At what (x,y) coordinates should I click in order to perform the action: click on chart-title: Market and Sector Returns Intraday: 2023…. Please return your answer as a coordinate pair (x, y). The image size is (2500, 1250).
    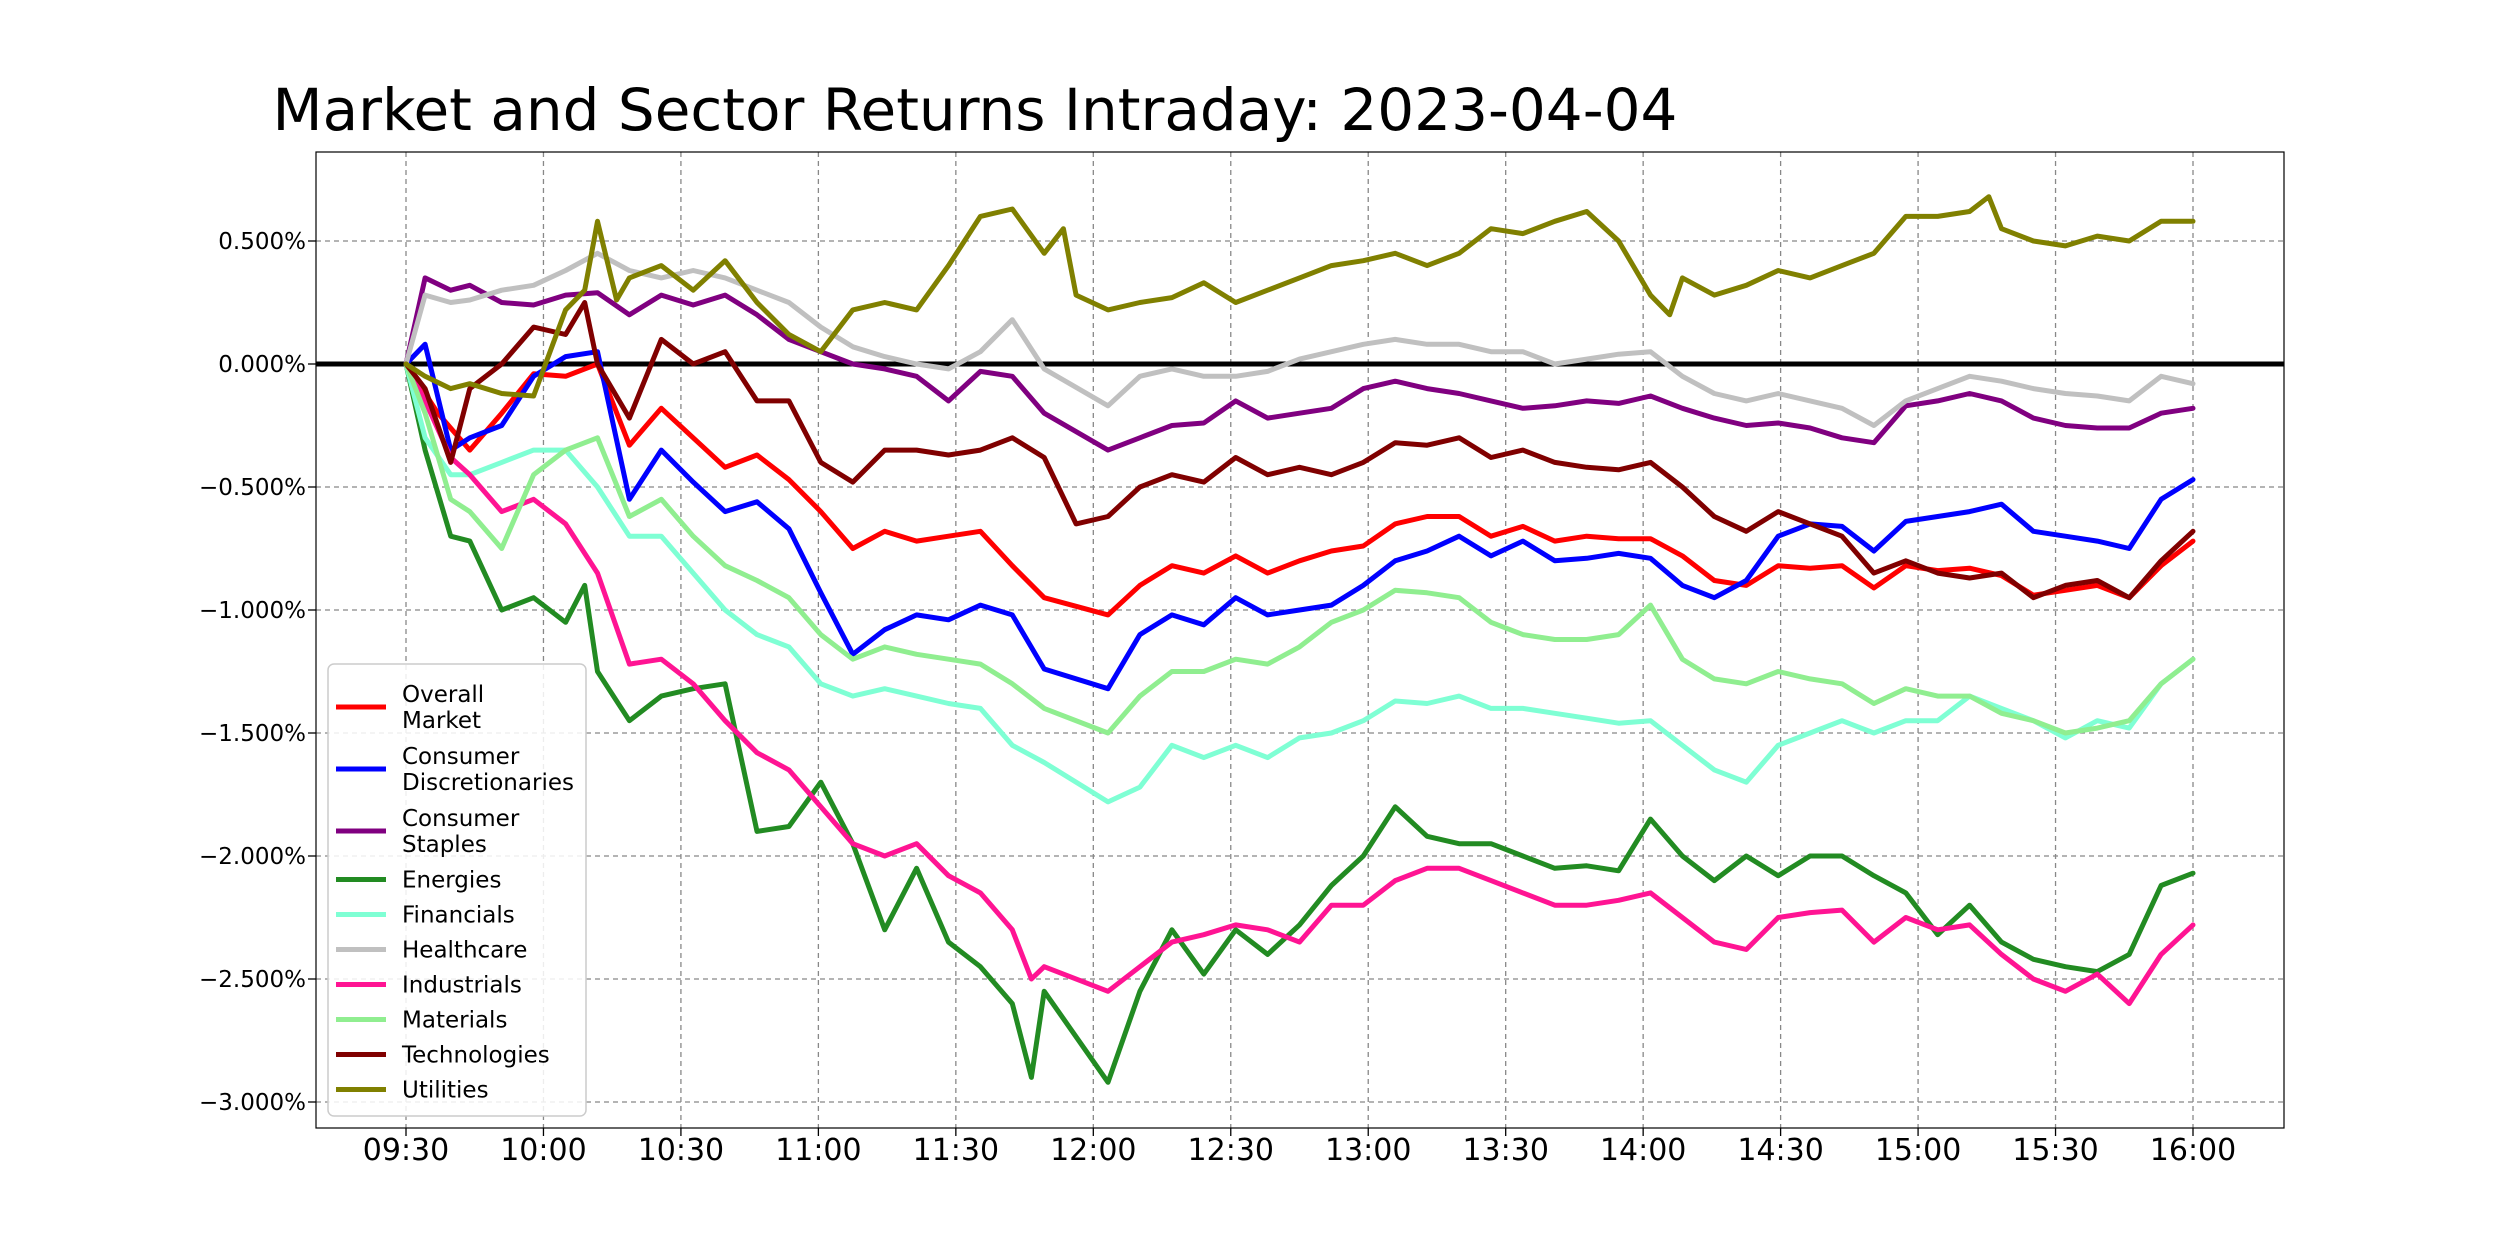
    Looking at the image, I should click on (975, 110).